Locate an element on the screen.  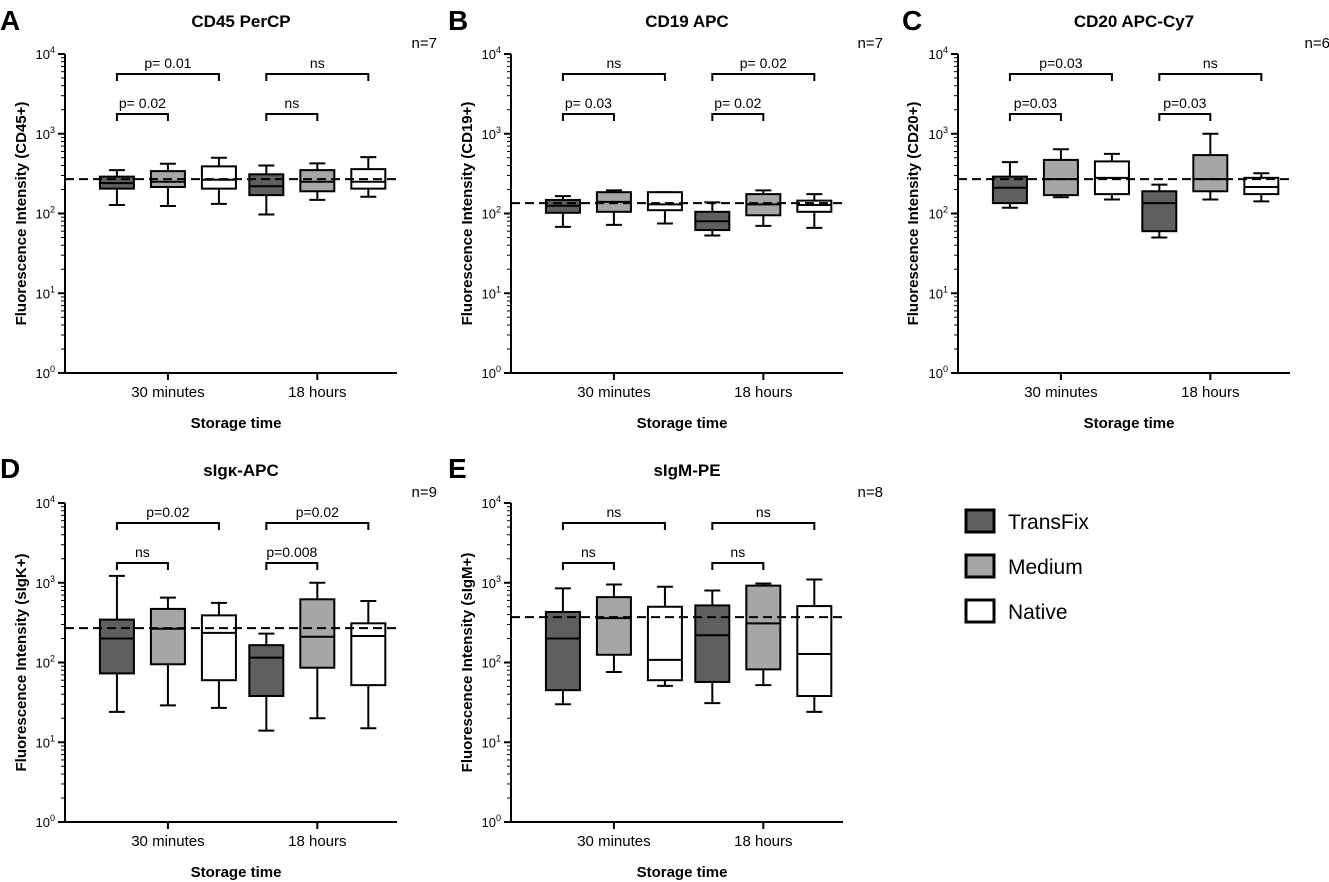
chart-title: CD19 APC is located at coordinates (686, 21).